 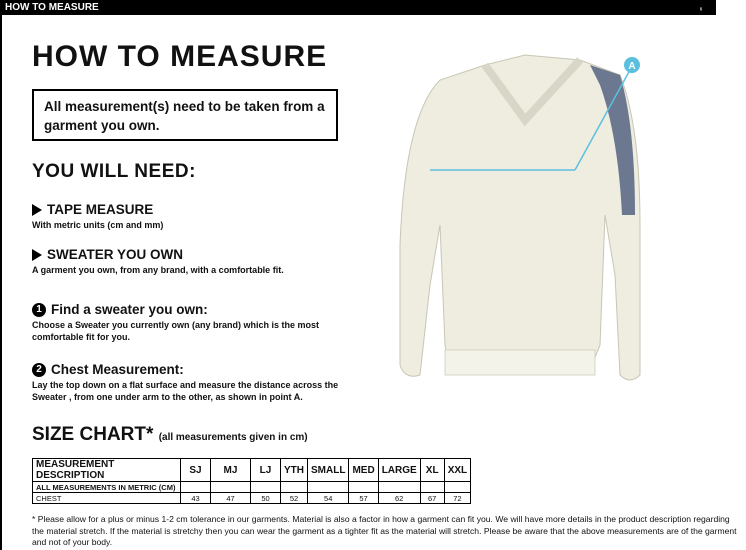 I want to click on cell: ALL MEASUREMENTS IN METRIC (CM), so click(x=106, y=487).